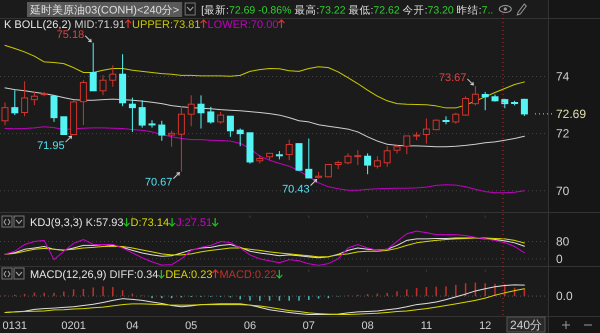 Image resolution: width=600 pixels, height=333 pixels. What do you see at coordinates (563, 241) in the screenshot?
I see `y-tick-label: 80` at bounding box center [563, 241].